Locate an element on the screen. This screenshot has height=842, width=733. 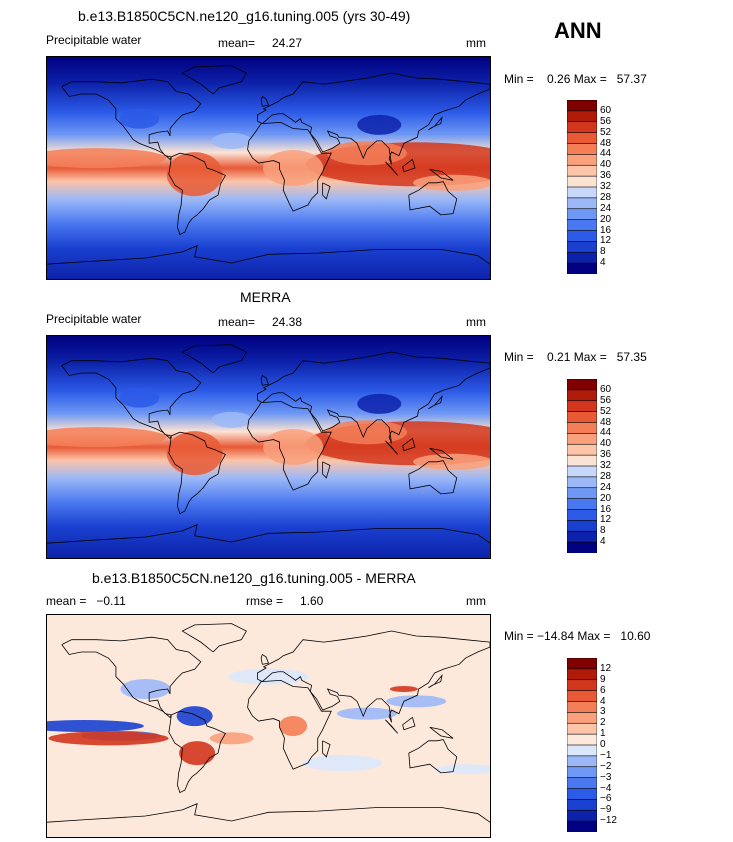
colorbar-tick-label: −12 is located at coordinates (608, 821).